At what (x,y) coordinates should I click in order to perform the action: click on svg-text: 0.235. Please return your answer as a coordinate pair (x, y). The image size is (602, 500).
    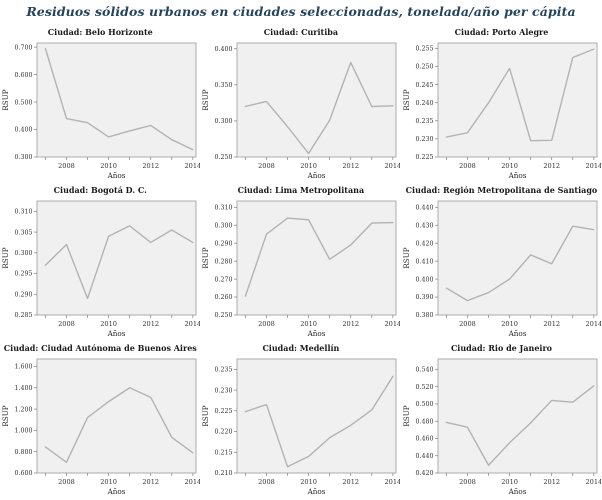
    Looking at the image, I should click on (224, 370).